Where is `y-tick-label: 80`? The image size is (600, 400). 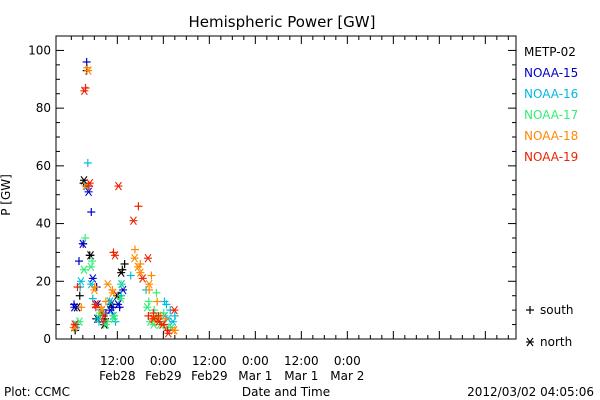
y-tick-label: 80 is located at coordinates (43, 108).